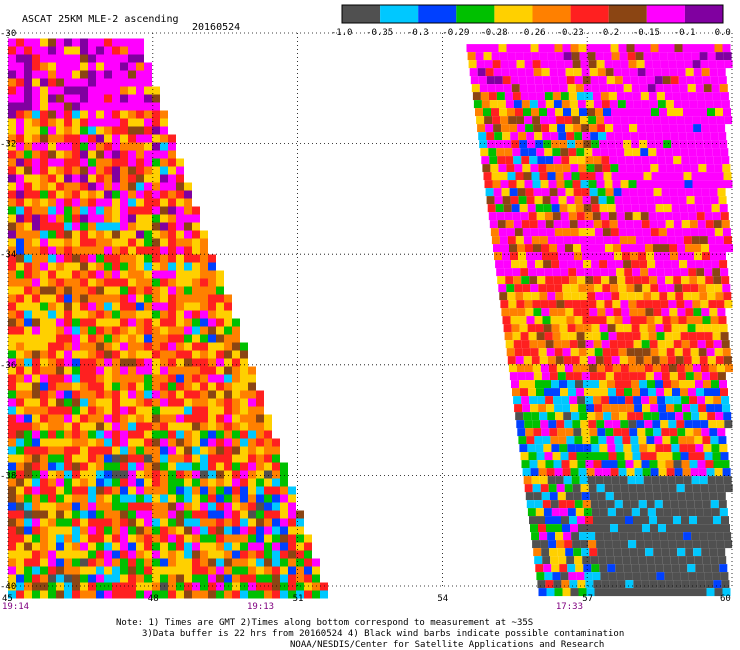  What do you see at coordinates (728, 120) in the screenshot?
I see `cell-right-r9-c31` at bounding box center [728, 120].